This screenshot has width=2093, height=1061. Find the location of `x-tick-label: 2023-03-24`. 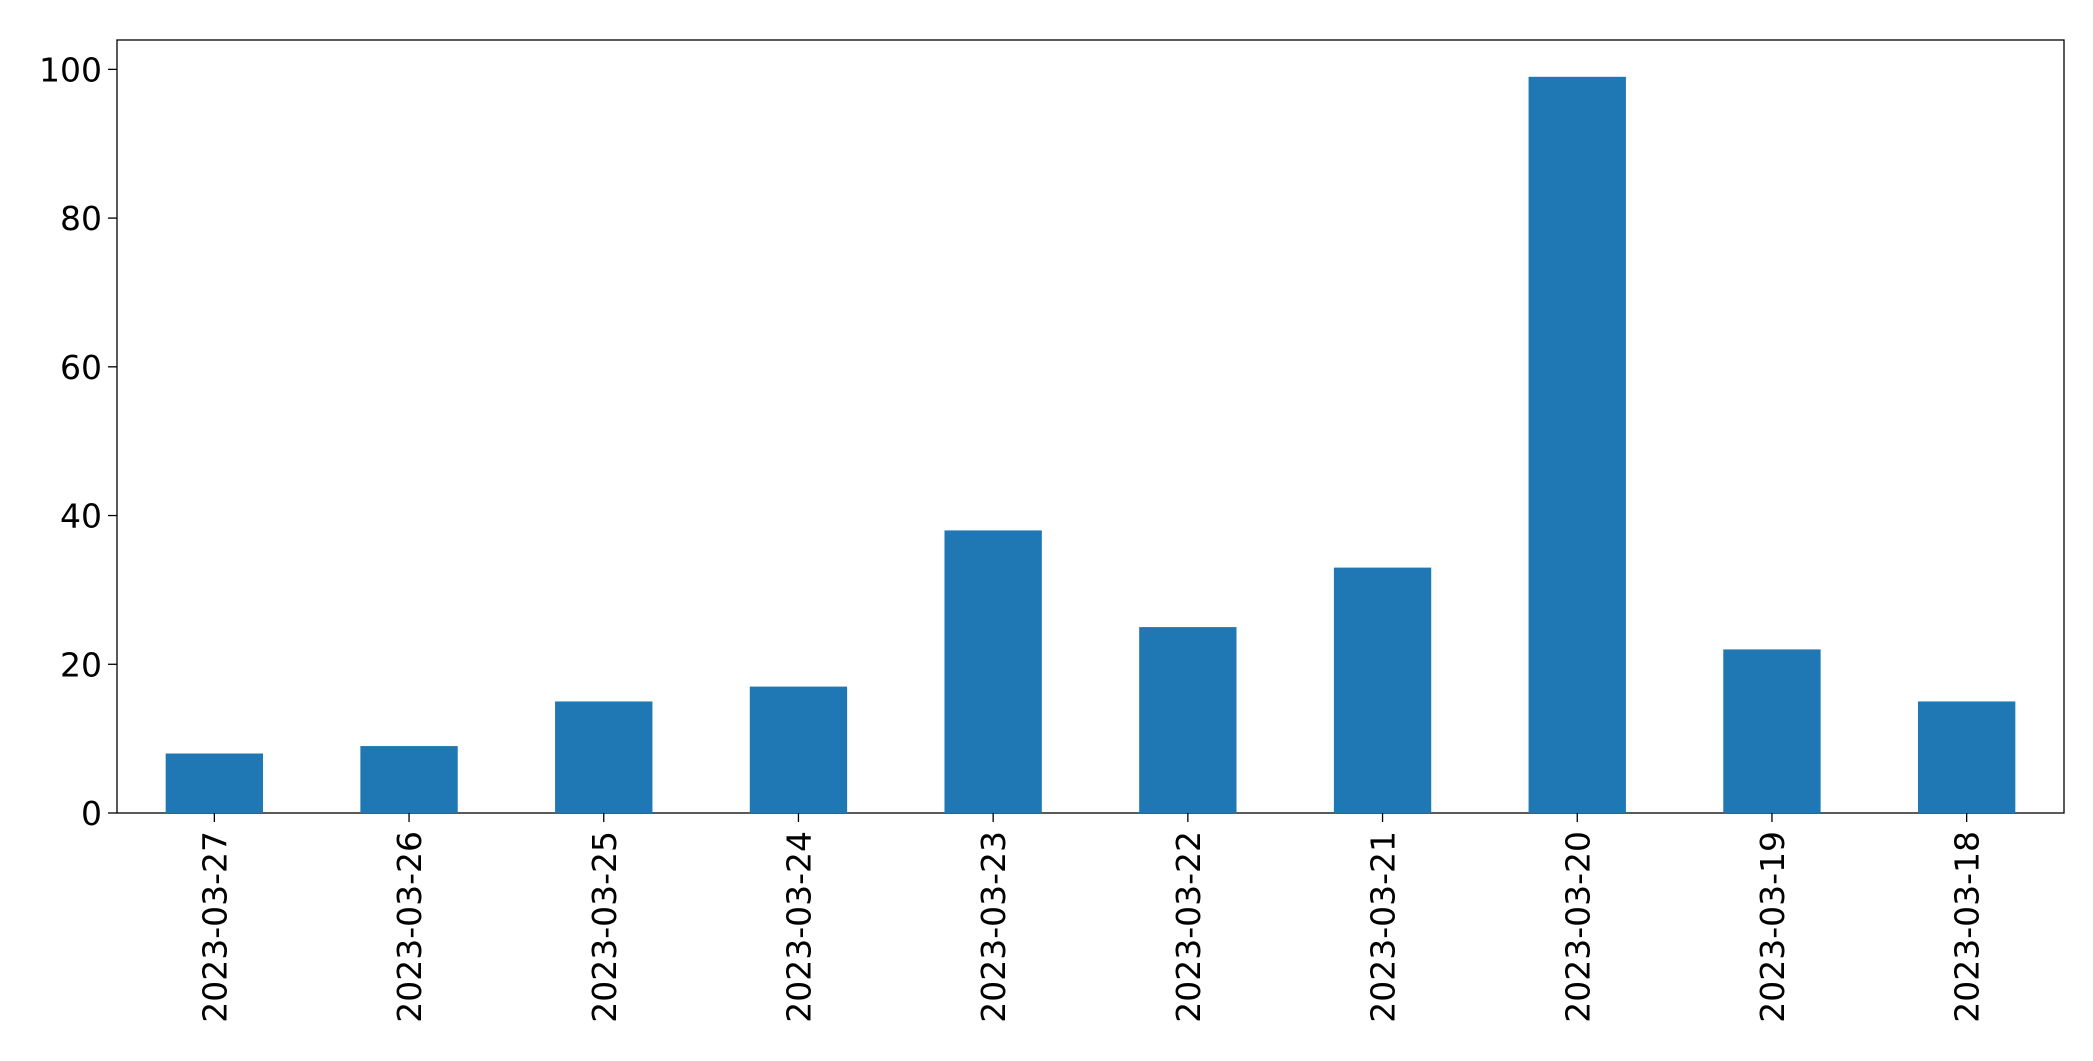

x-tick-label: 2023-03-24 is located at coordinates (798, 927).